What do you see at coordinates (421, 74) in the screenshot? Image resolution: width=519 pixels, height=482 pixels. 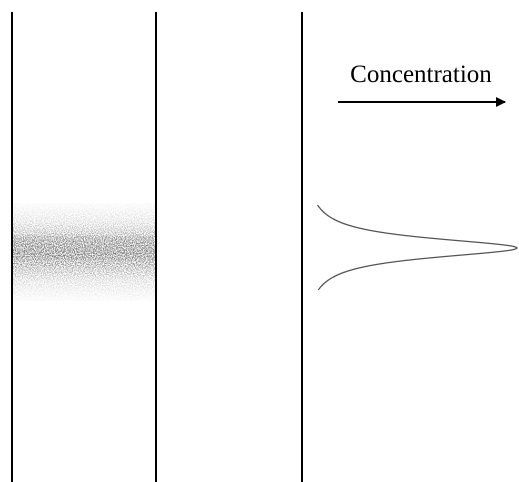 I see `concentration-label: Concentration` at bounding box center [421, 74].